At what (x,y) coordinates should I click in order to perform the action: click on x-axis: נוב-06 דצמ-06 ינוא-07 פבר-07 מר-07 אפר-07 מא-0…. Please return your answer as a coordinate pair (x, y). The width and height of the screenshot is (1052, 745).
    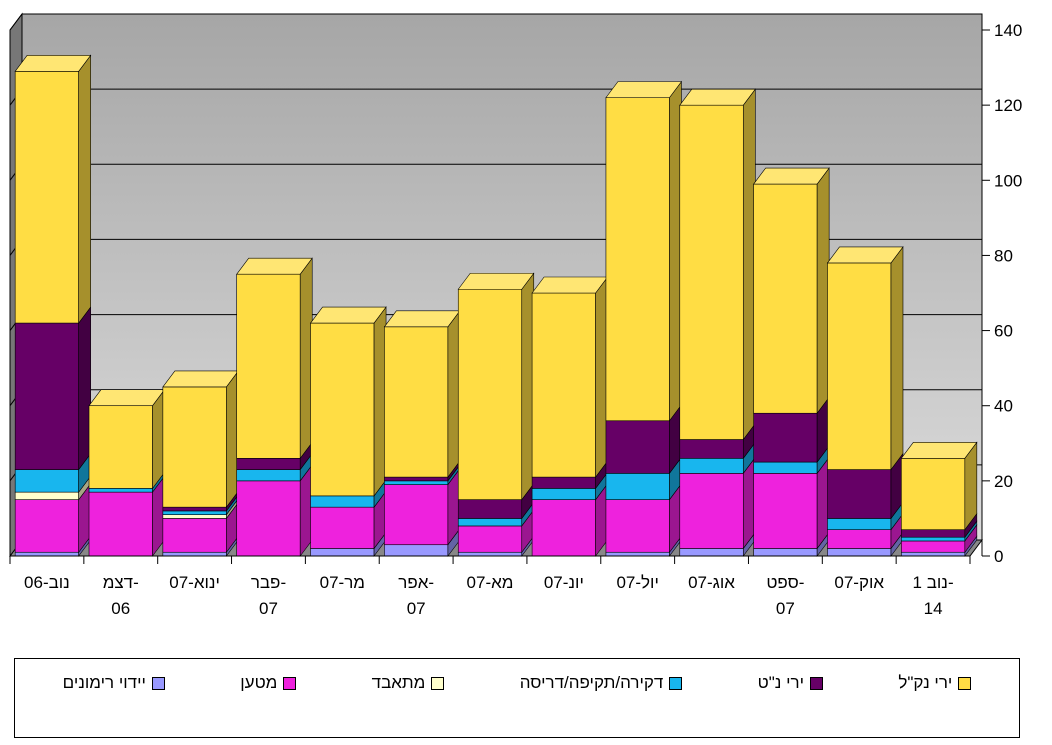
    Looking at the image, I should click on (490, 586).